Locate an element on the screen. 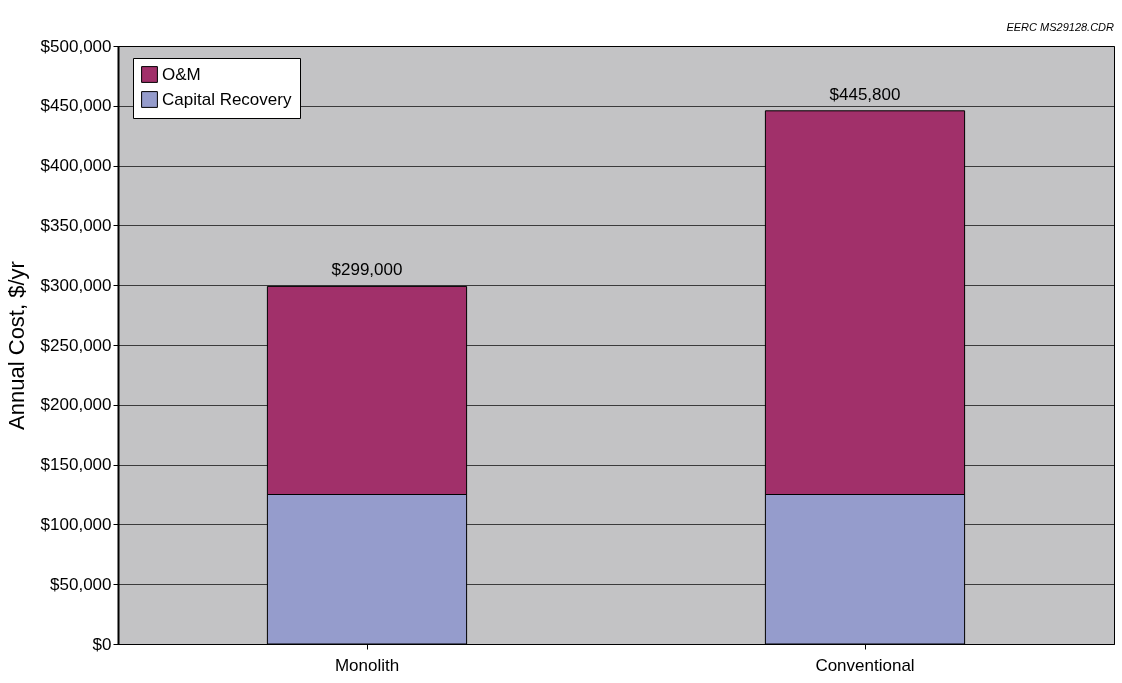  y-tick-label: $150,000 is located at coordinates (76, 465).